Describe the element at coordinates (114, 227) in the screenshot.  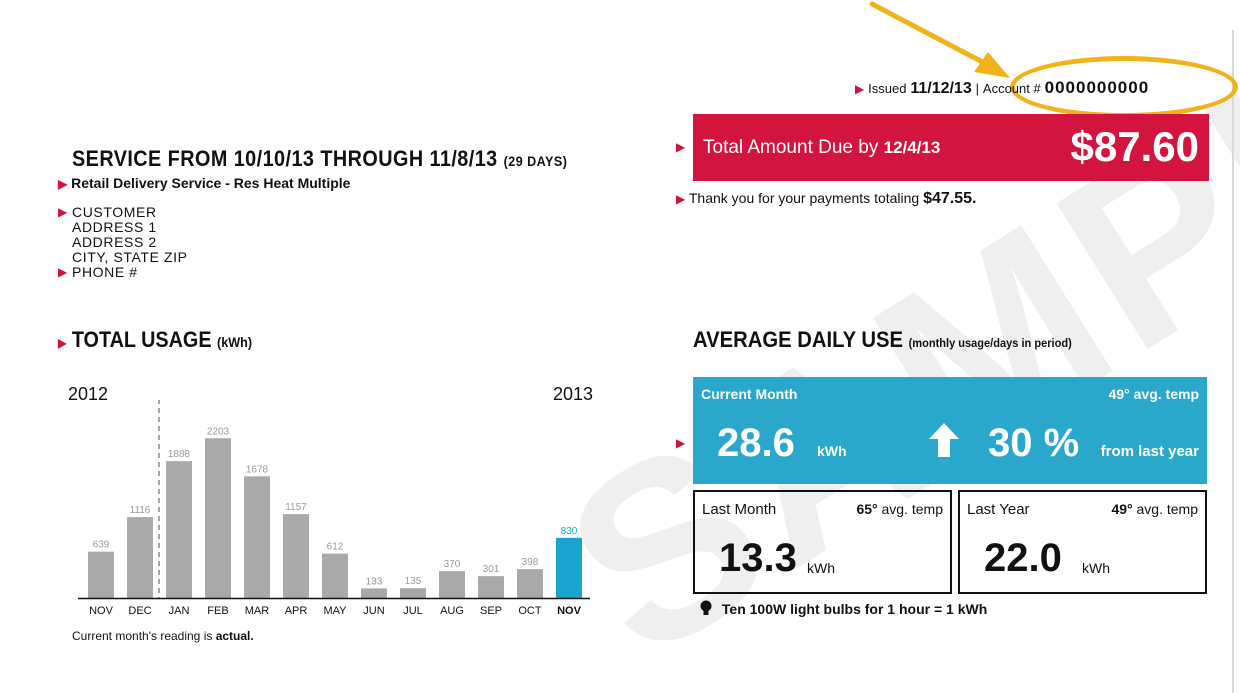
I see `customer-address1: ADDRESS 1` at that location.